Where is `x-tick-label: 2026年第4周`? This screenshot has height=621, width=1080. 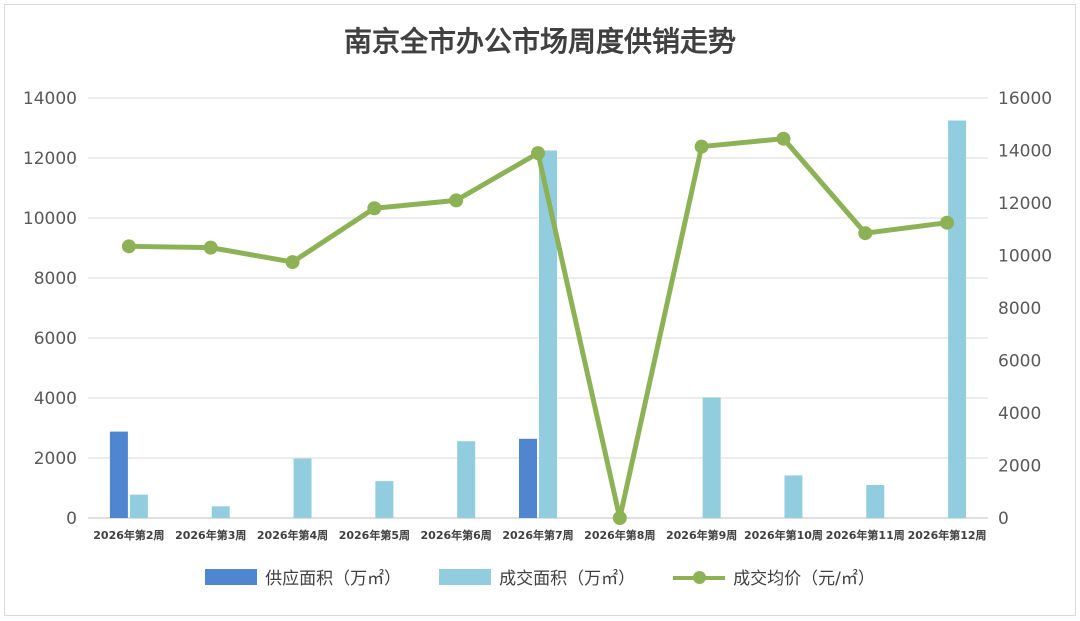
x-tick-label: 2026年第4周 is located at coordinates (292, 535).